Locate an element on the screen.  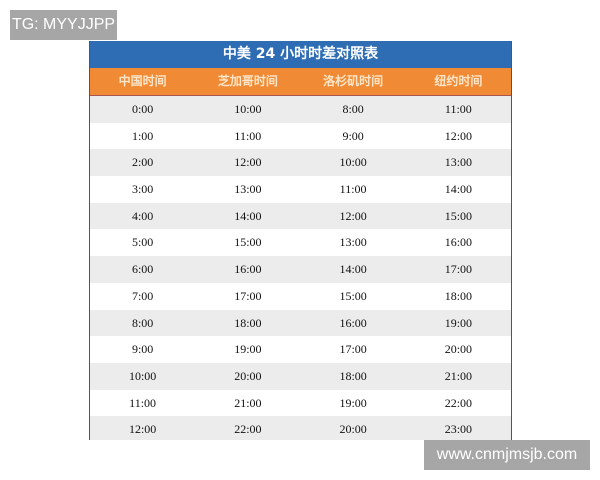
table-row: 5:00 15:00 13:00 16:00 is located at coordinates (300, 243).